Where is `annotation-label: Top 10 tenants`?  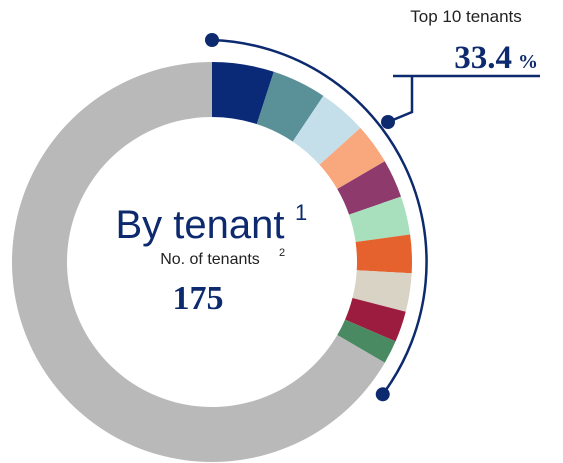 annotation-label: Top 10 tenants is located at coordinates (466, 16).